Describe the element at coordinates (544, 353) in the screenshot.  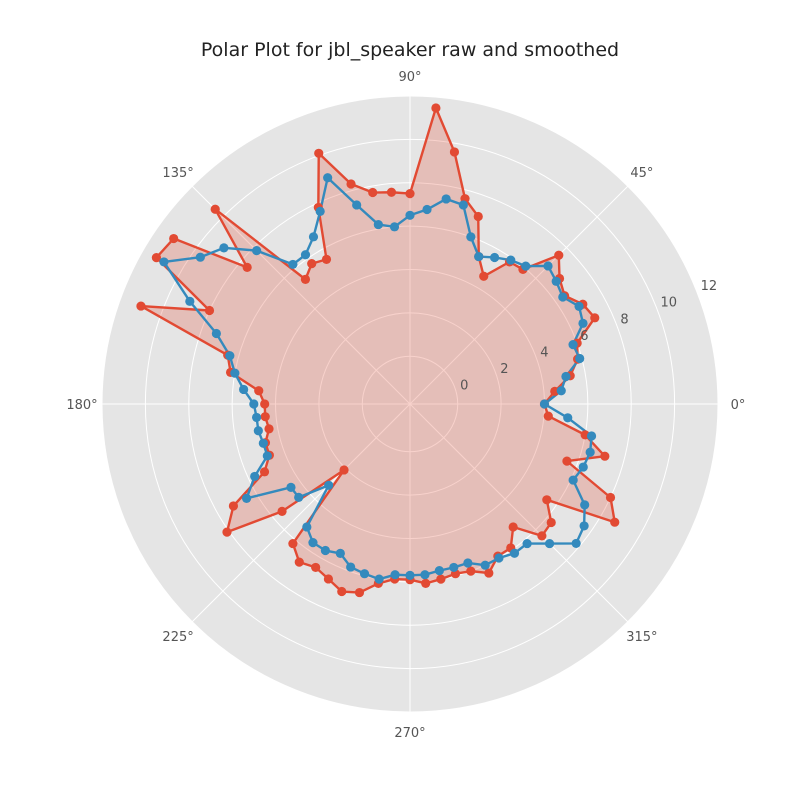
I see `radial-tick-label: 4` at that location.